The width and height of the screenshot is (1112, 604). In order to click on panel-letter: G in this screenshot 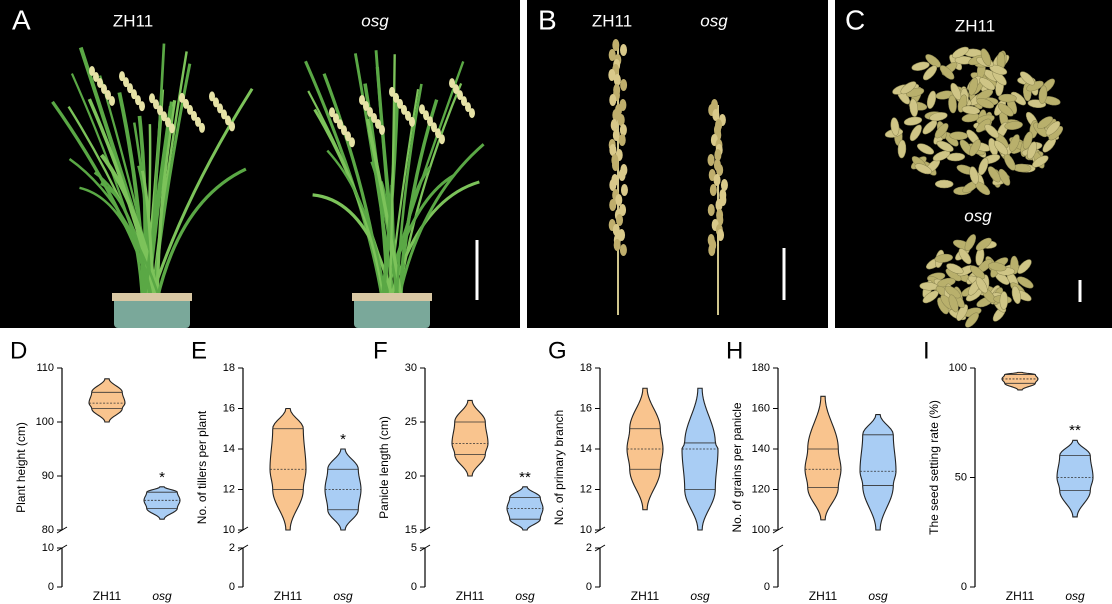, I will do `click(557, 350)`.